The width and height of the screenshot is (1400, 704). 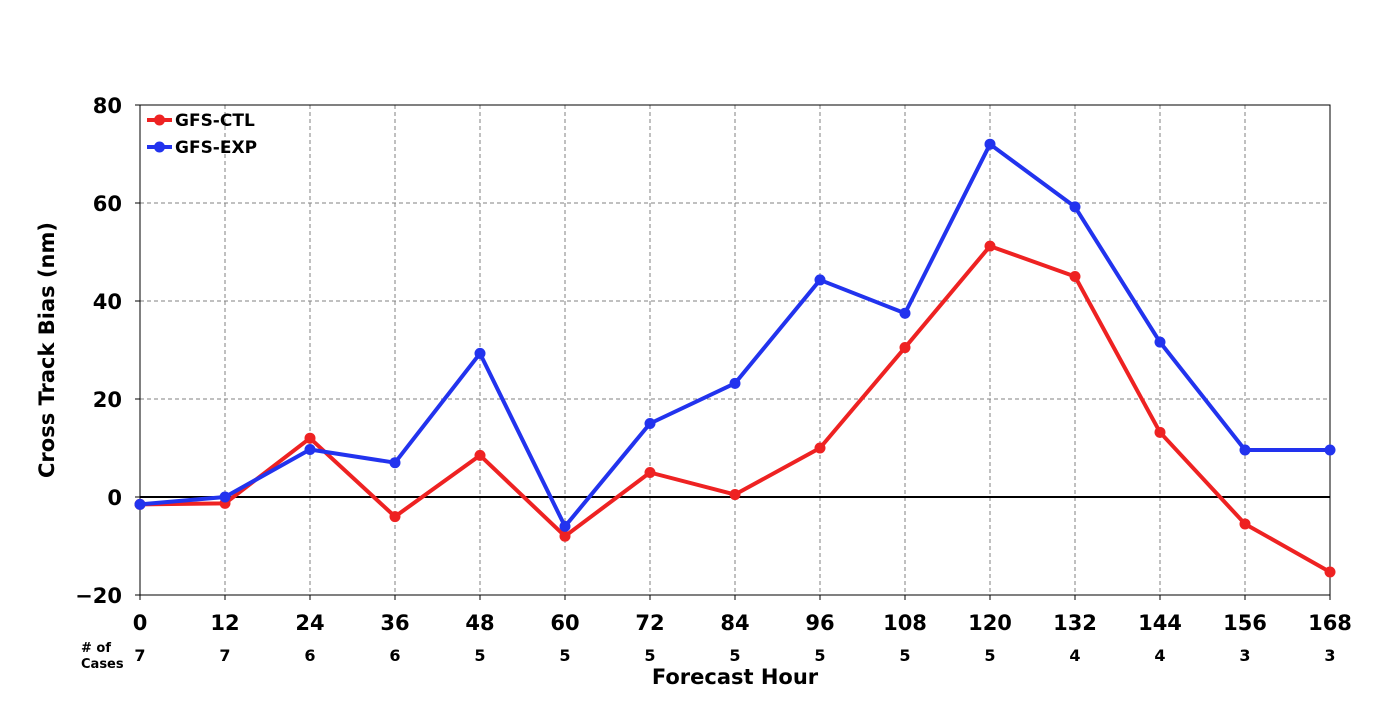 What do you see at coordinates (202, 134) in the screenshot?
I see `legend: GFS-CTL GFS-EXP` at bounding box center [202, 134].